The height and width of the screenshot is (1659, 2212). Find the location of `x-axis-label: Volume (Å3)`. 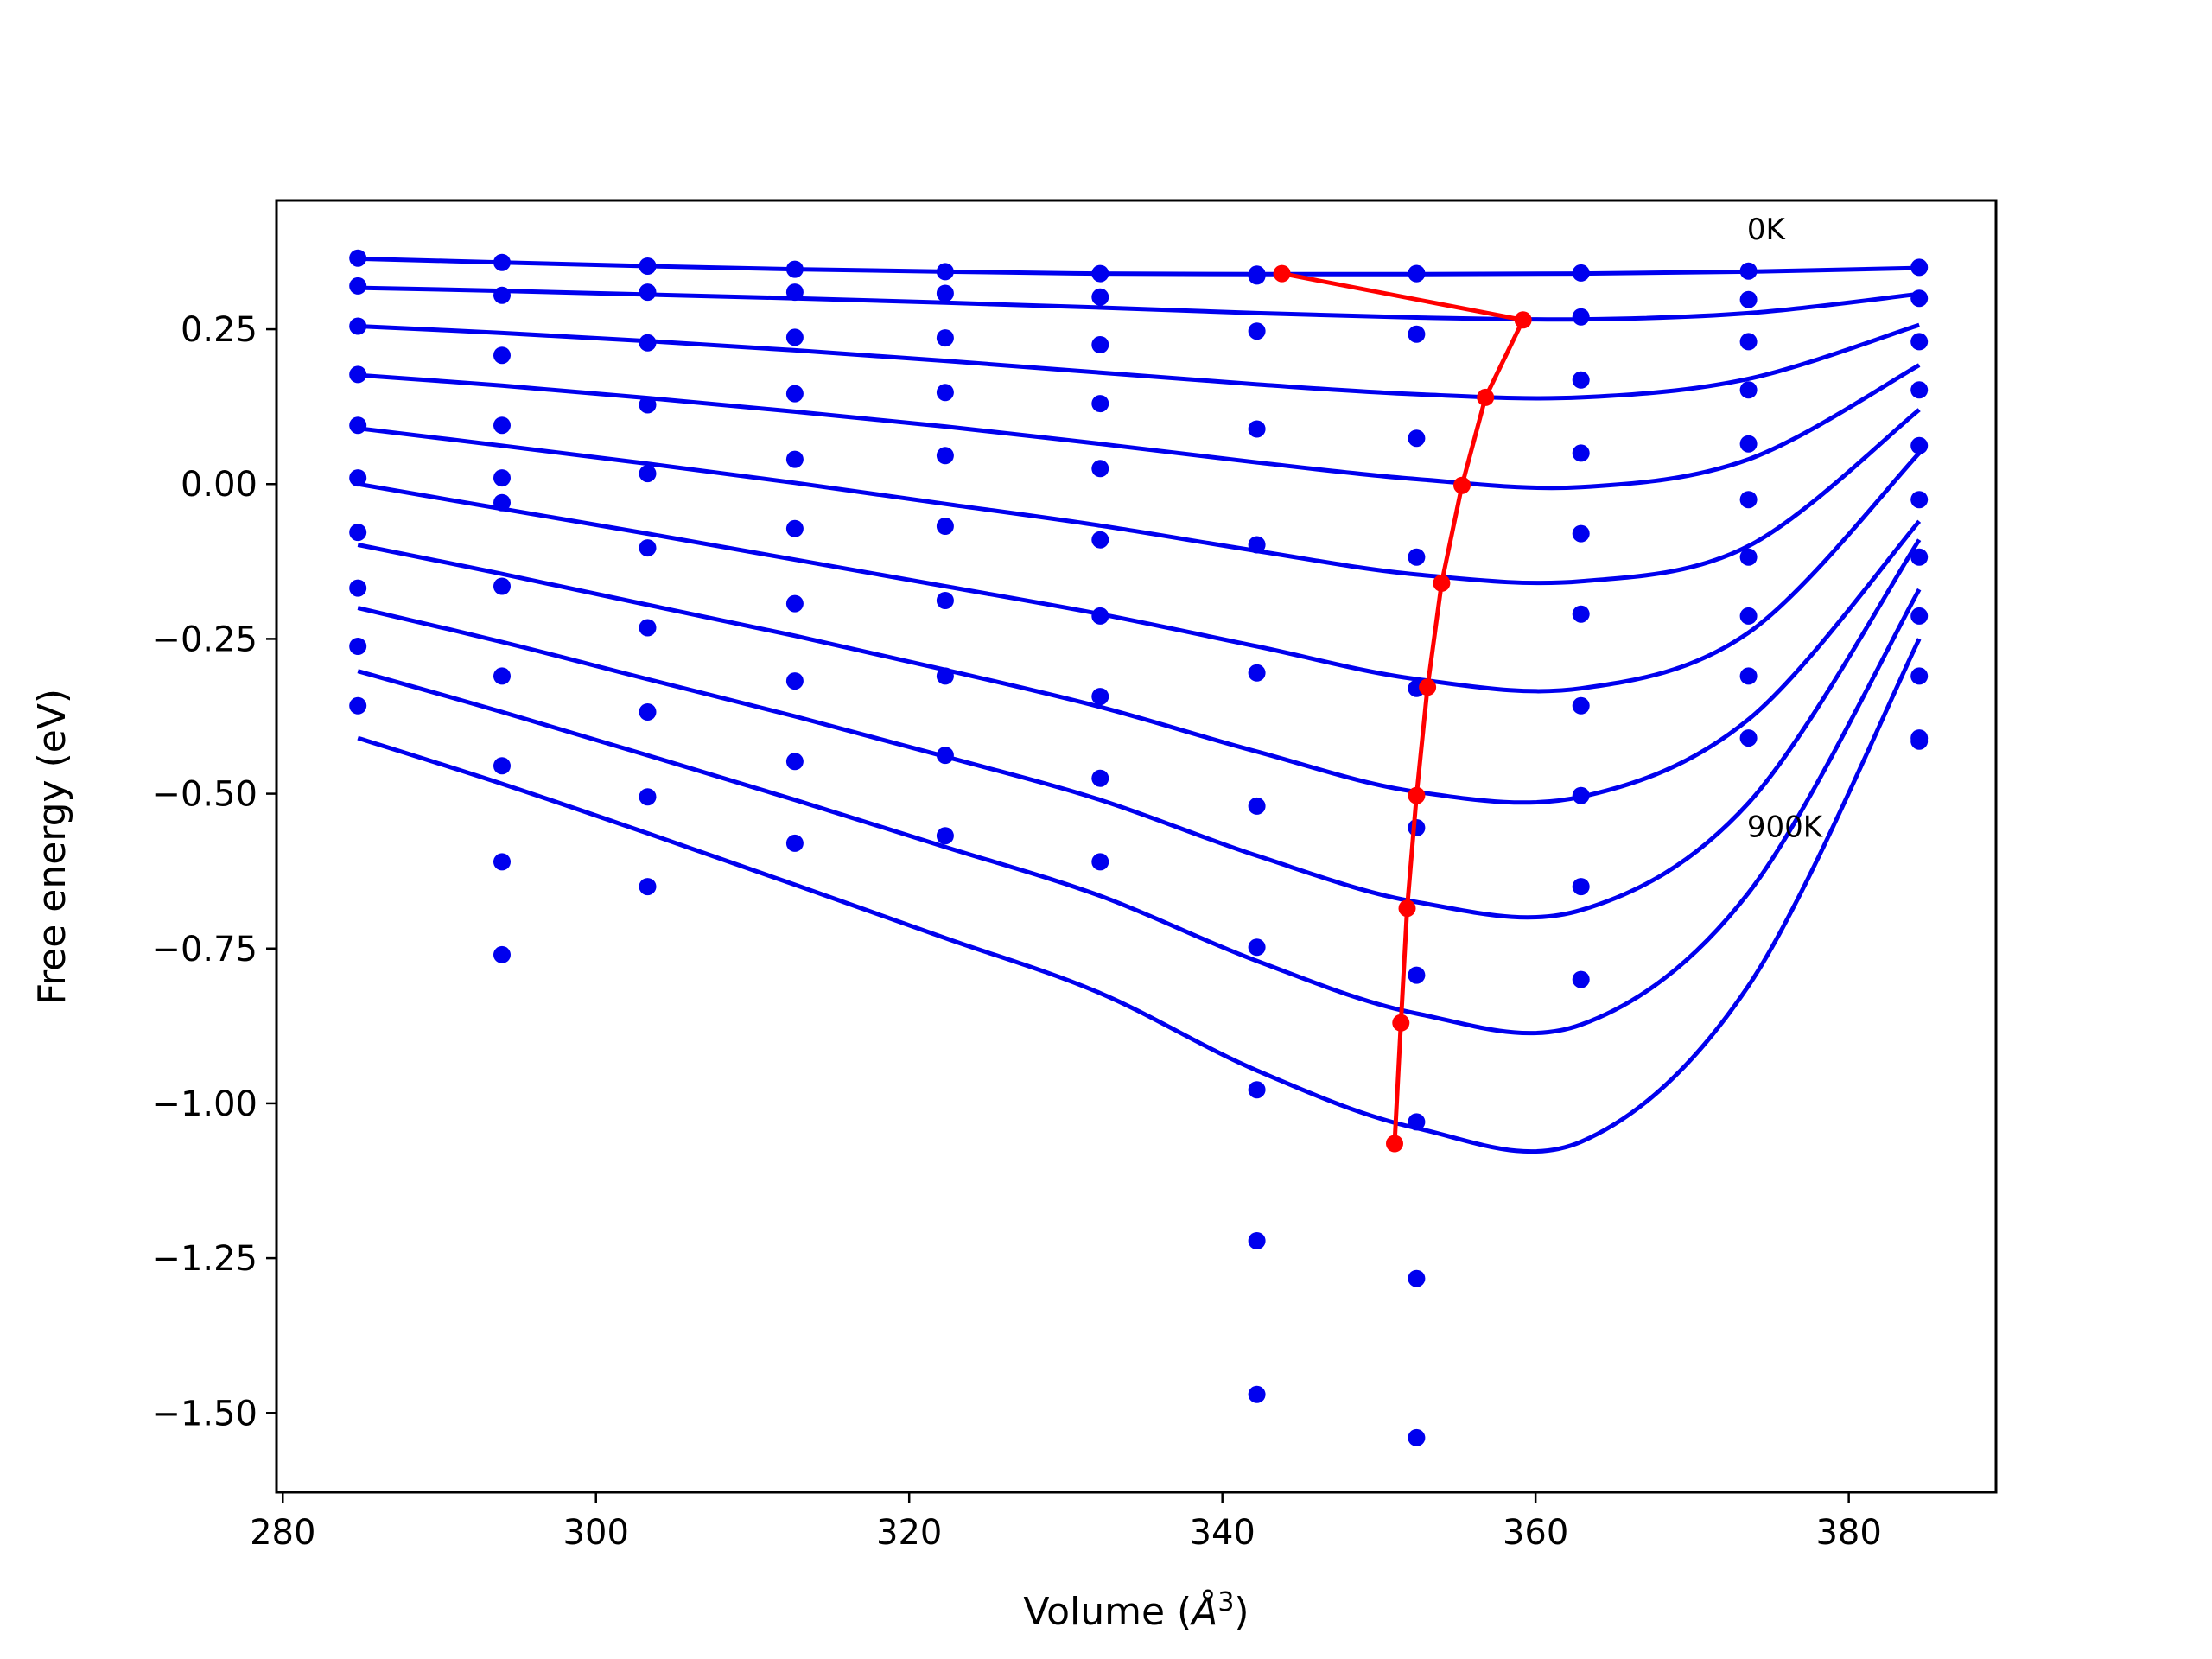

x-axis-label: Volume (Å3) is located at coordinates (1136, 1610).